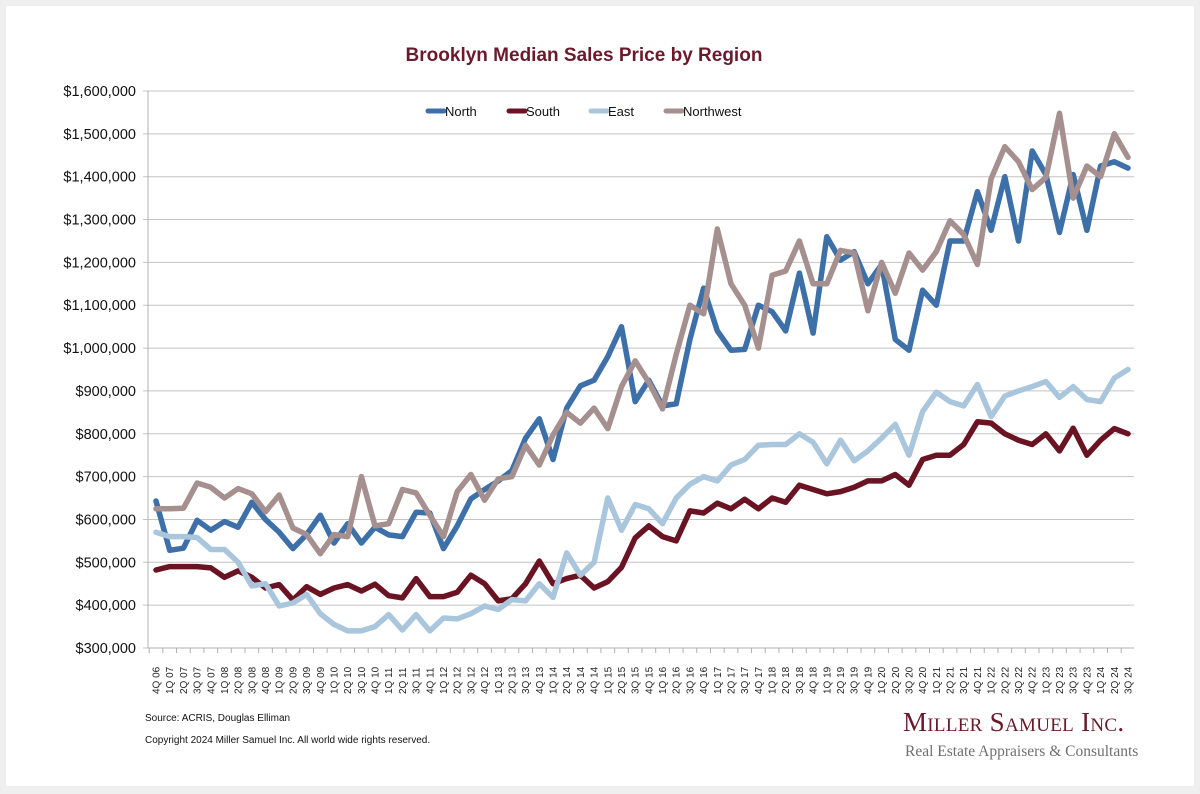  Describe the element at coordinates (611, 111) in the screenshot. I see `legend-item-east: East` at that location.